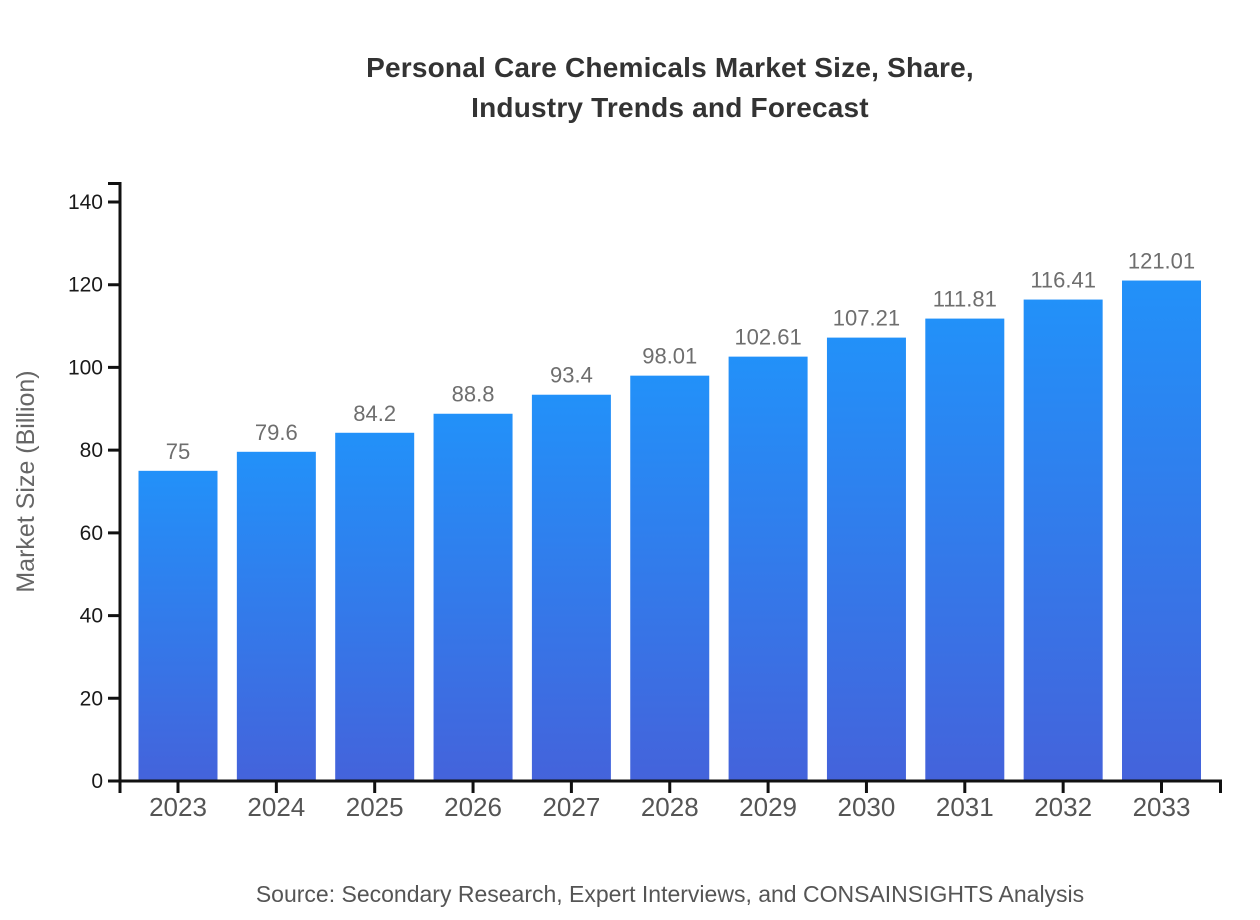 The width and height of the screenshot is (1260, 920). I want to click on x-tick-label: 2027, so click(571, 807).